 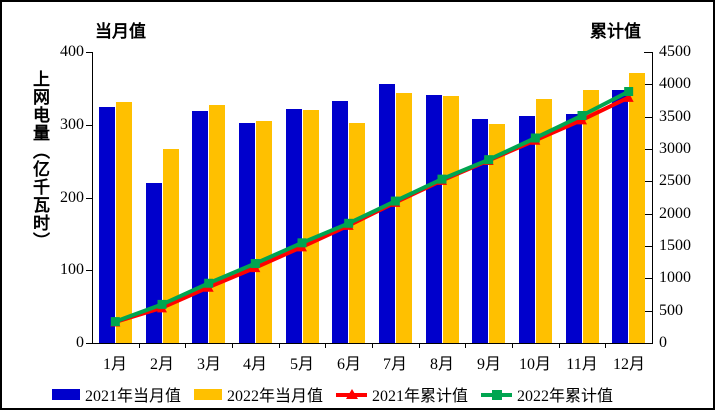 I want to click on bar-2022年当月值-5月, so click(x=311, y=226).